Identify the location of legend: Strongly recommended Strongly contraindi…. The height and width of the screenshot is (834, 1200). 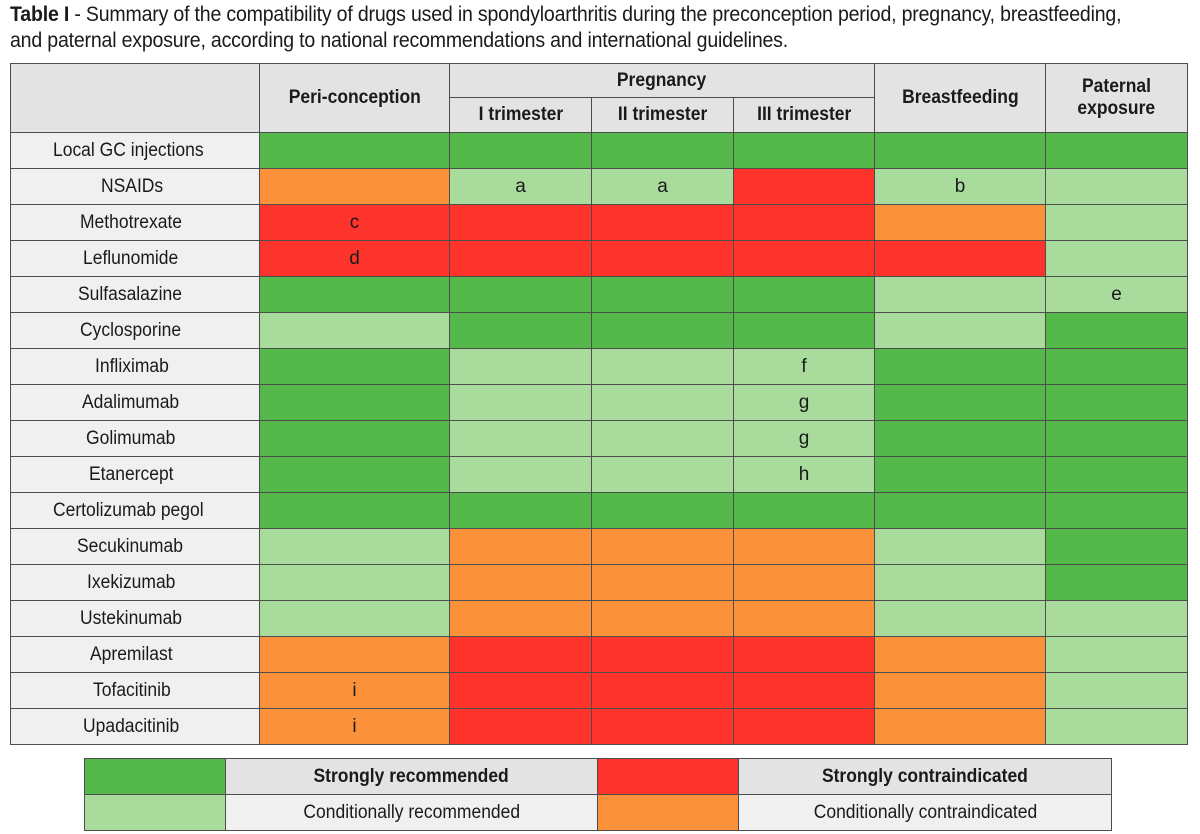
(598, 794).